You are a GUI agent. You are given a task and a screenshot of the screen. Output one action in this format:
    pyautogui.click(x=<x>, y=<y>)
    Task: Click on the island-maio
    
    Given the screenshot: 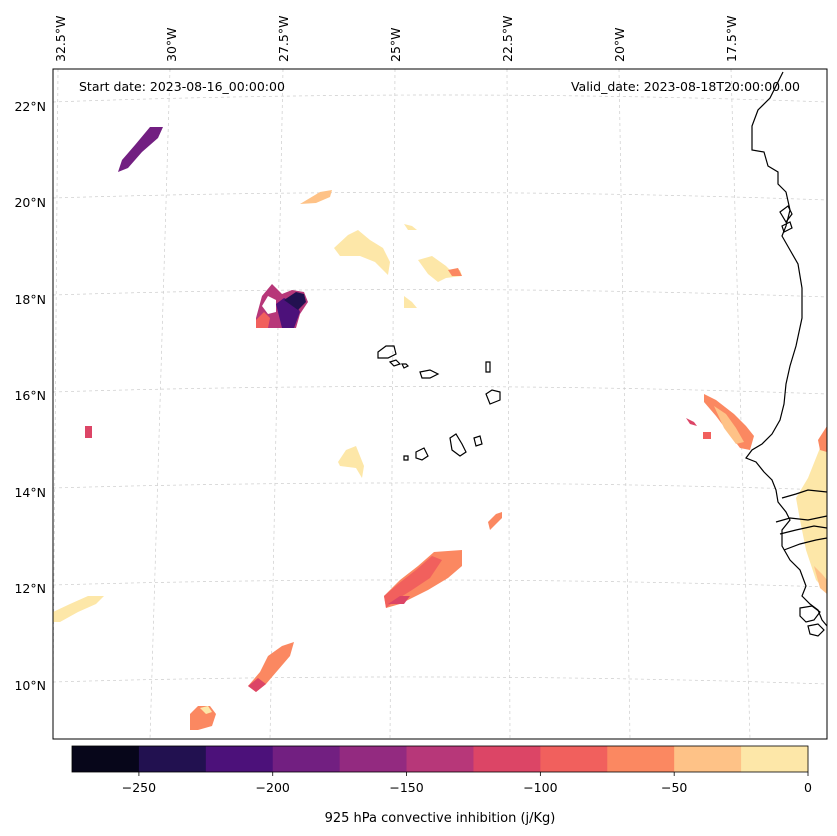 What is the action you would take?
    pyautogui.click(x=478, y=441)
    